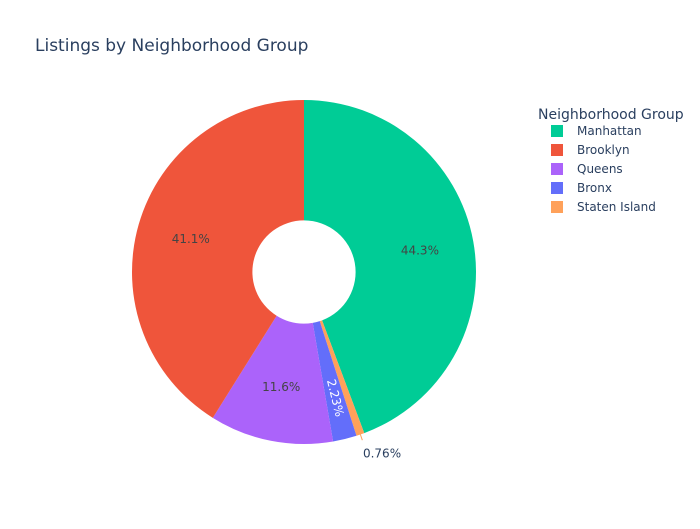  Describe the element at coordinates (557, 169) in the screenshot. I see `legend-swatch-queens` at that location.